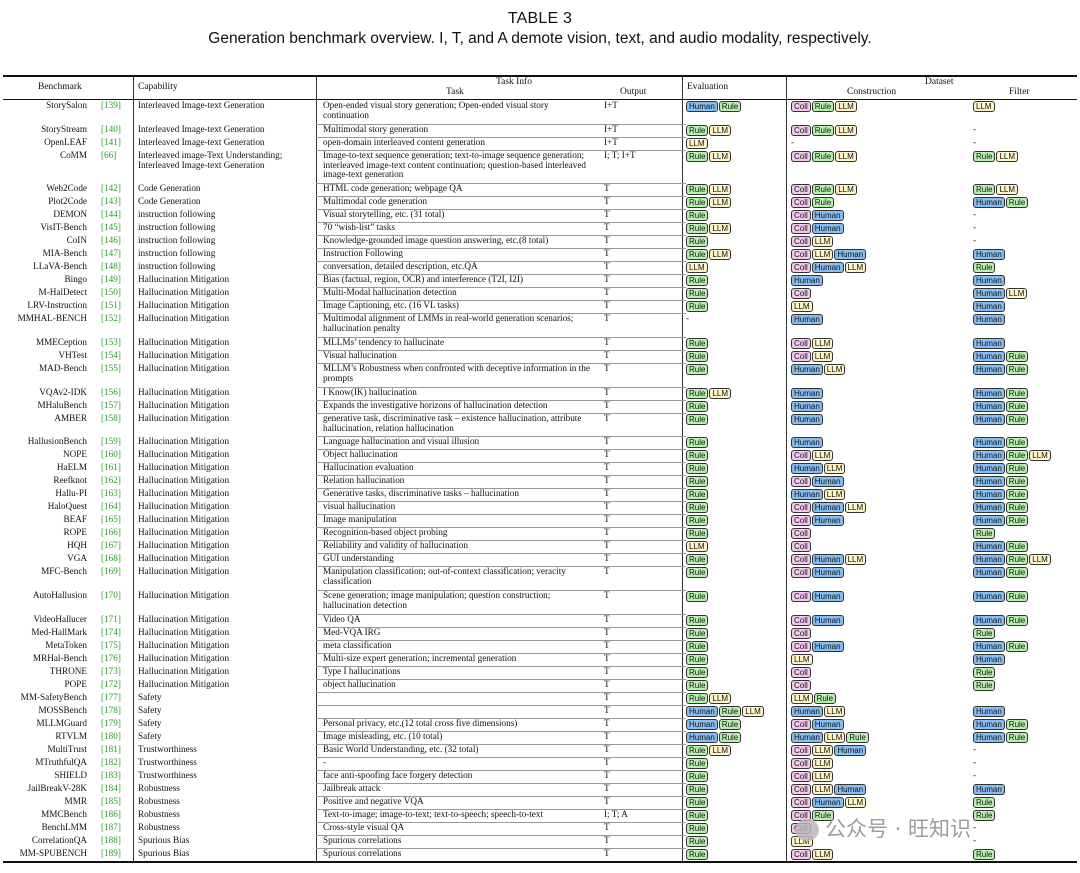 The width and height of the screenshot is (1080, 873). Describe the element at coordinates (360, 355) in the screenshot. I see `task-description: Visual hallucination` at that location.